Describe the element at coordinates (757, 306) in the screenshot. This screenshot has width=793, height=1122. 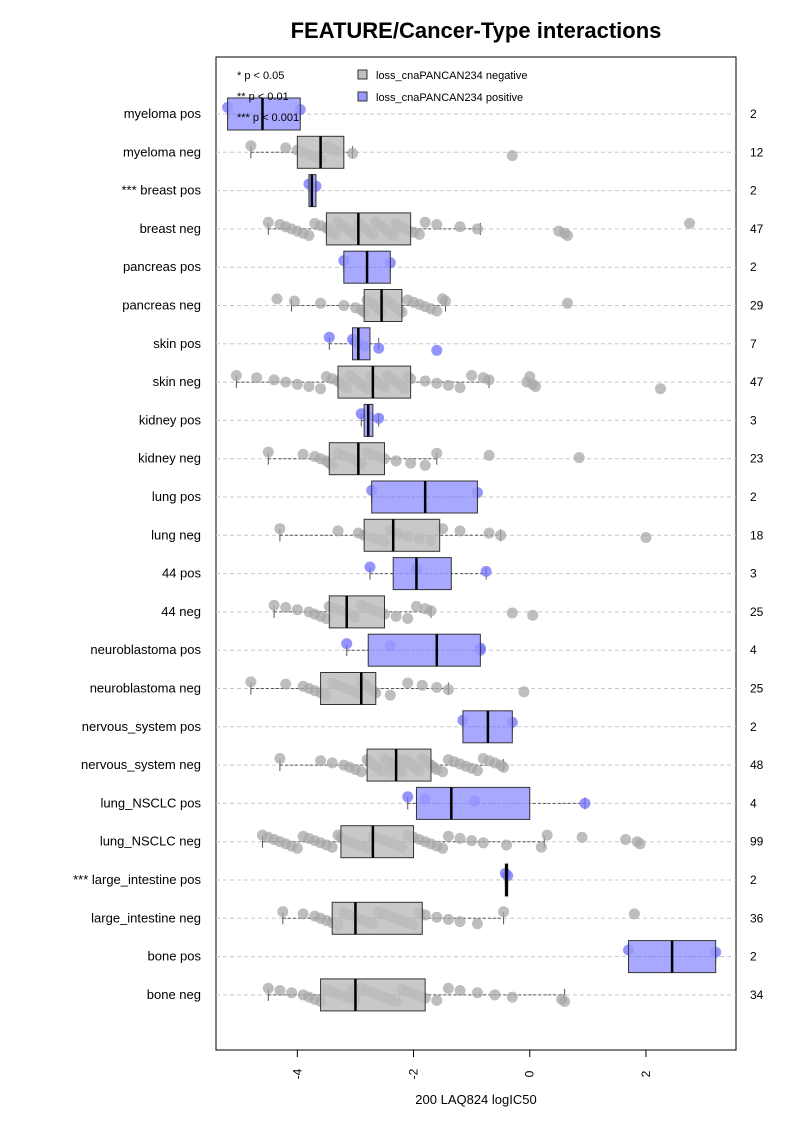
I see `group-count: 29` at that location.